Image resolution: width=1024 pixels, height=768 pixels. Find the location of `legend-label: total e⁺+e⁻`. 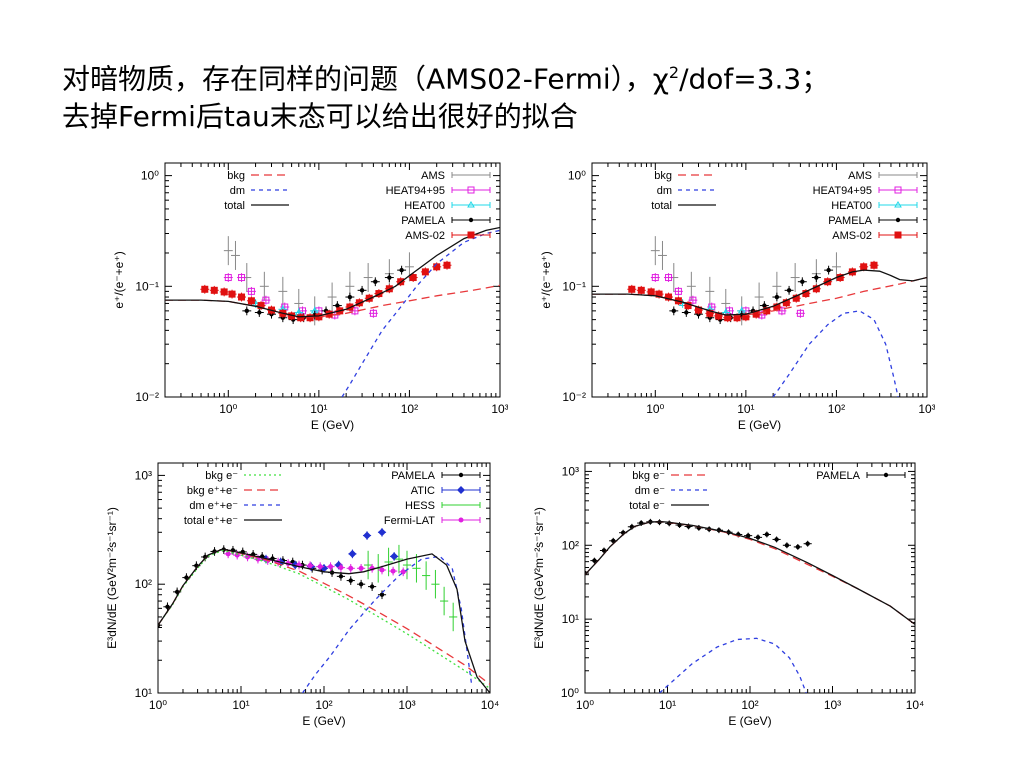

legend-label: total e⁺+e⁻ is located at coordinates (211, 521).